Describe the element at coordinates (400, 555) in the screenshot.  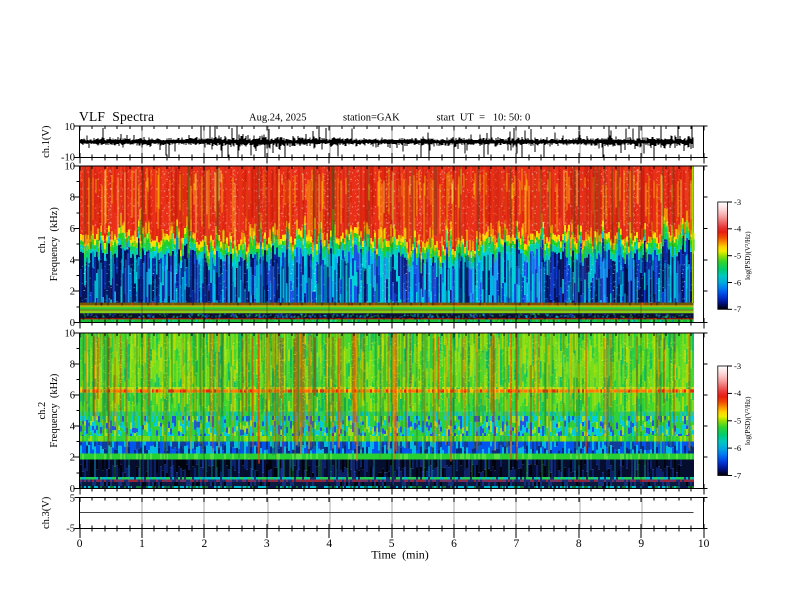
I see `svg-text: Time (min)` at that location.